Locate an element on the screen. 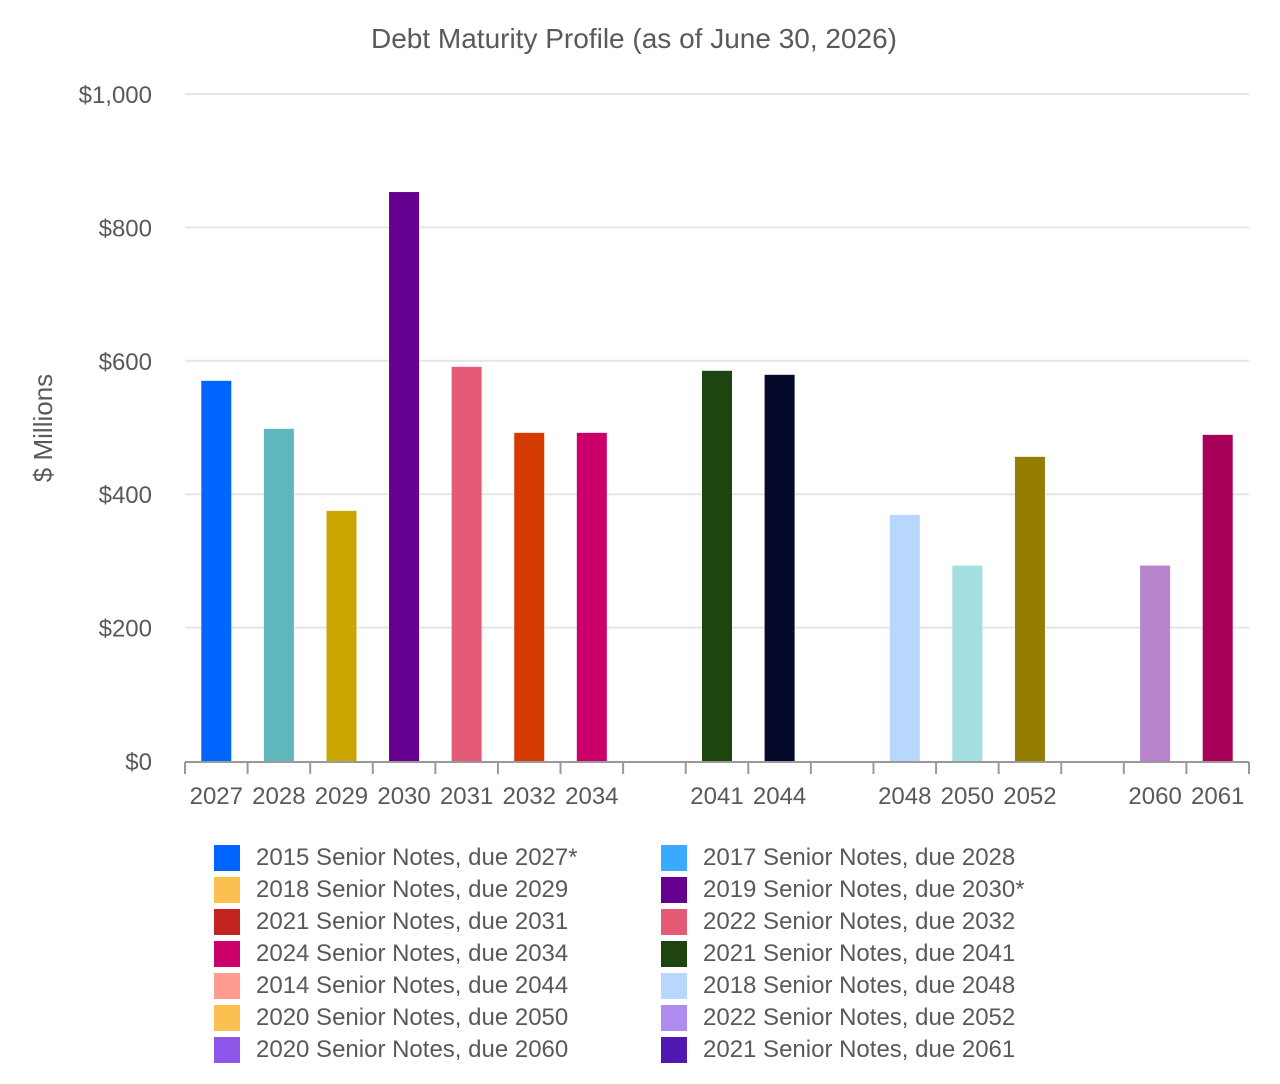 The height and width of the screenshot is (1084, 1280). legend-label: 2022 Senior Notes, due 2032 is located at coordinates (859, 921).